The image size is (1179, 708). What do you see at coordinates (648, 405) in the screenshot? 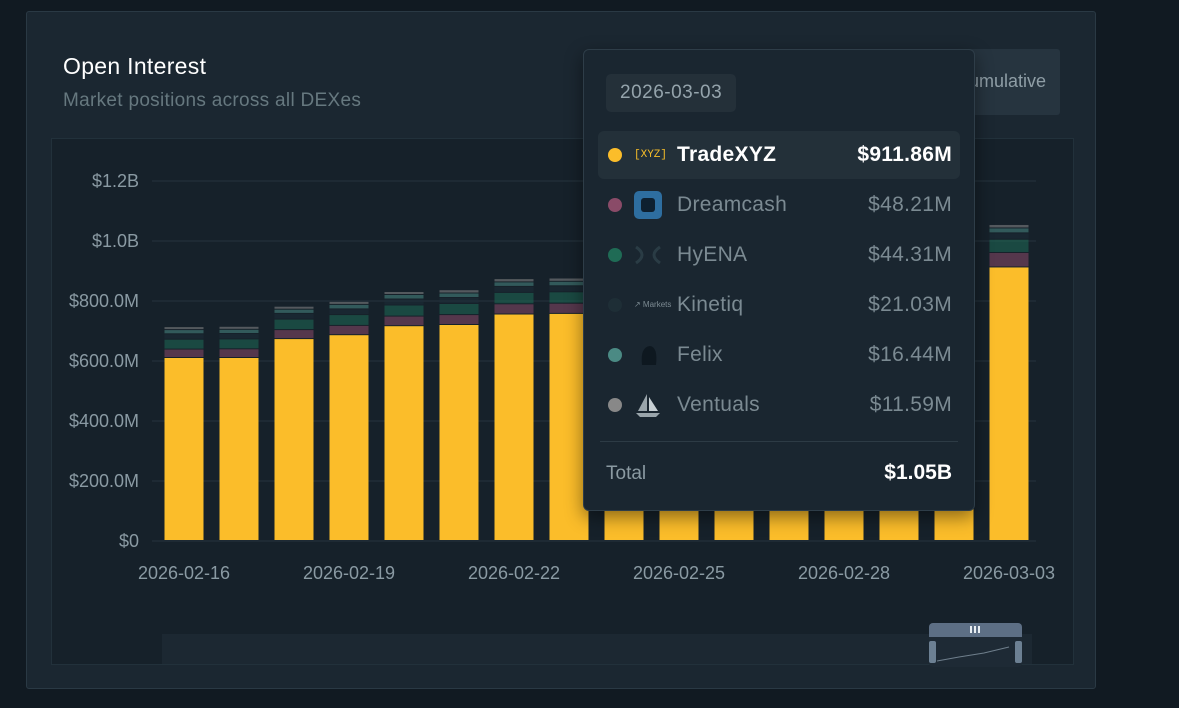
I see `sailboat-logo-icon` at bounding box center [648, 405].